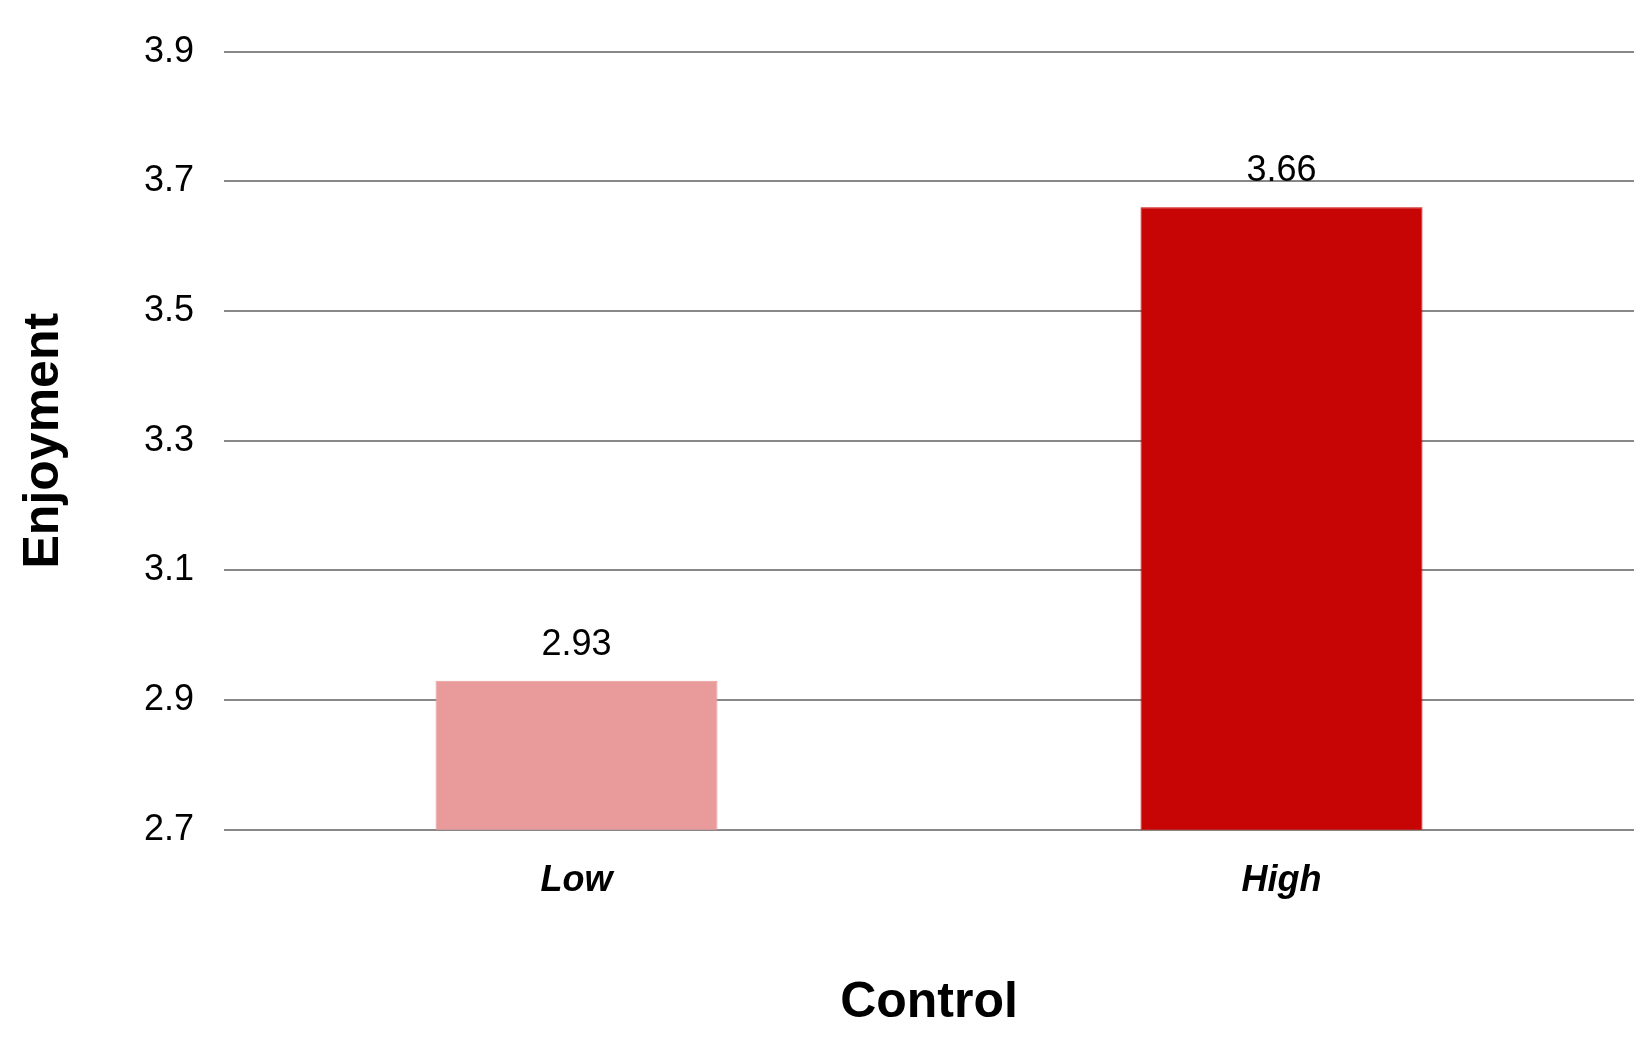  What do you see at coordinates (169, 827) in the screenshot?
I see `y-tick-label: 2.7` at bounding box center [169, 827].